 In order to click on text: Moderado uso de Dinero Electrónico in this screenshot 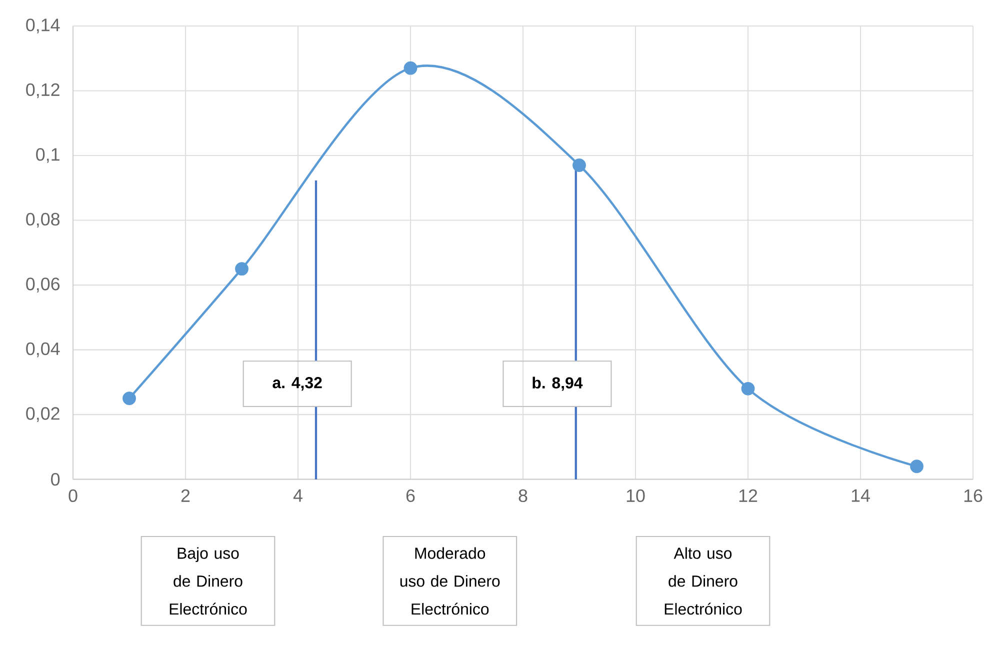, I will do `click(450, 581)`.